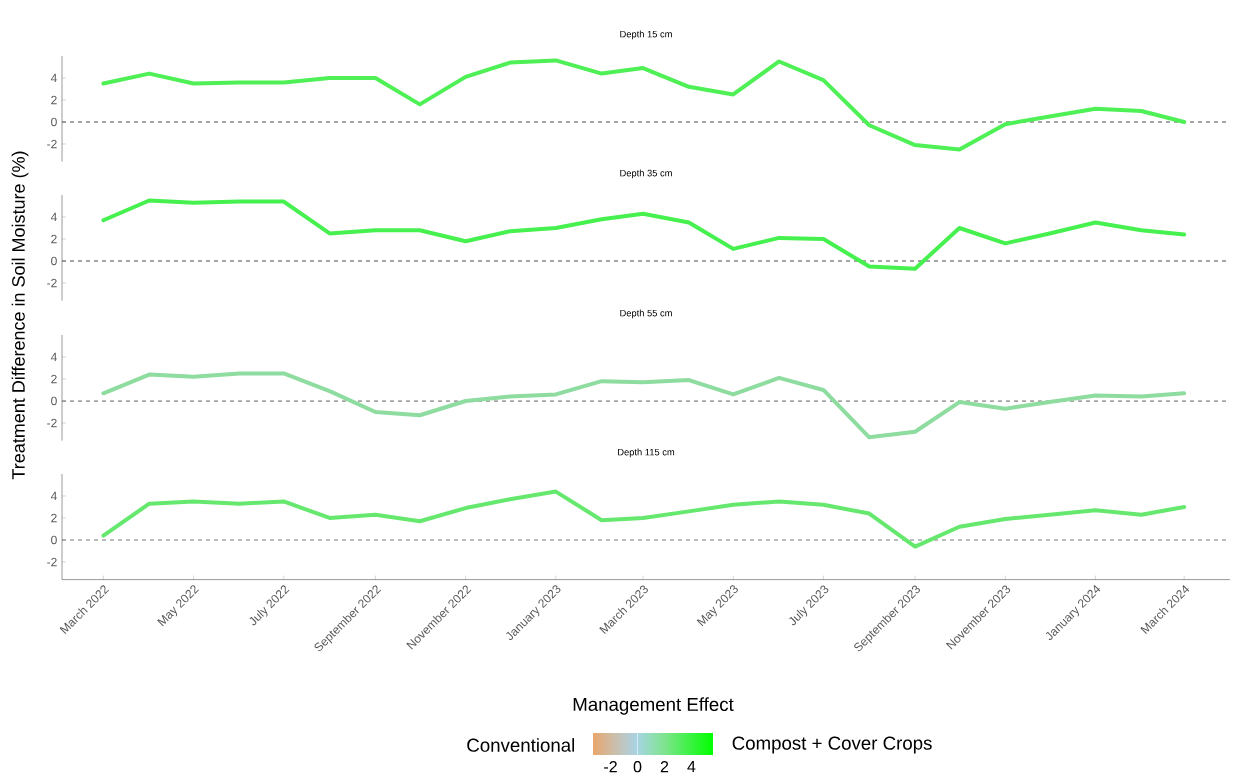 The image size is (1236, 781). I want to click on color-bar-label: 0, so click(637, 767).